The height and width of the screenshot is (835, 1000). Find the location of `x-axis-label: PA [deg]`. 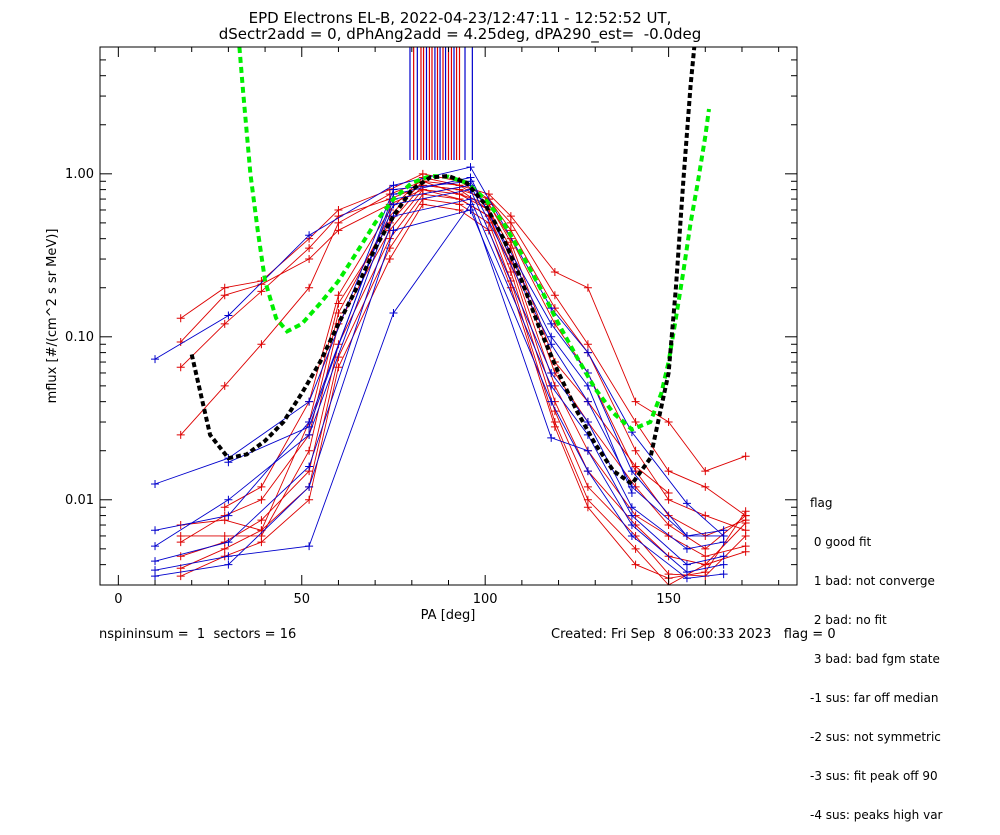

x-axis-label: PA [deg] is located at coordinates (448, 615).